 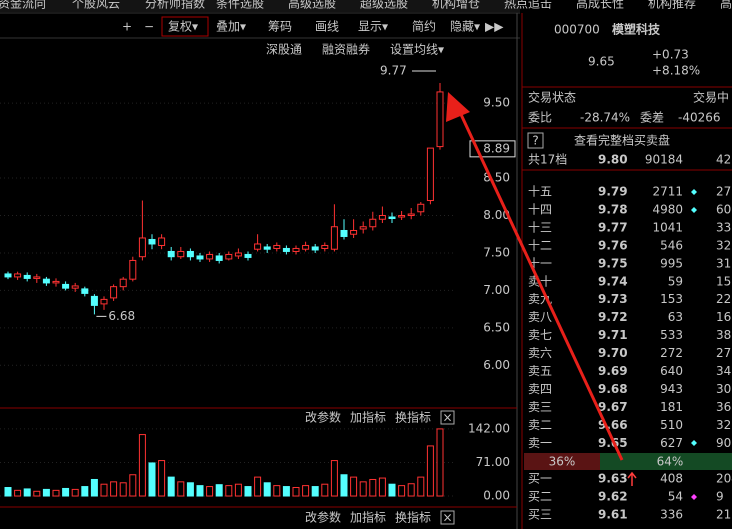 I want to click on book-price: 9.62, so click(x=613, y=497).